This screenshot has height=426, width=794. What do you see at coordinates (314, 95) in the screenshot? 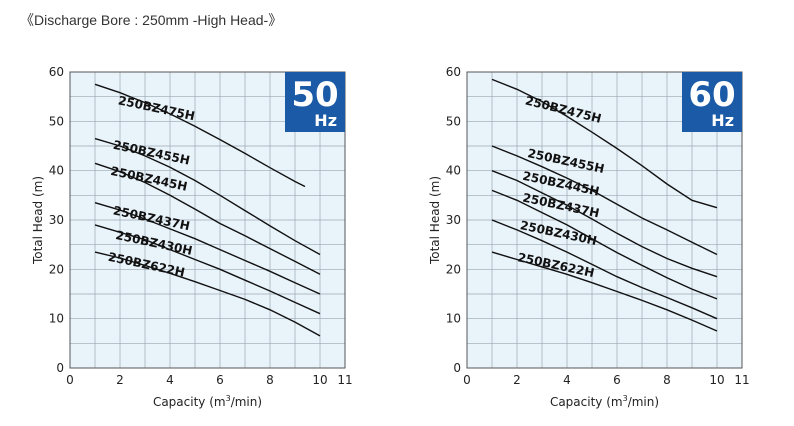
I see `frequency-badge-value: 50` at bounding box center [314, 95].